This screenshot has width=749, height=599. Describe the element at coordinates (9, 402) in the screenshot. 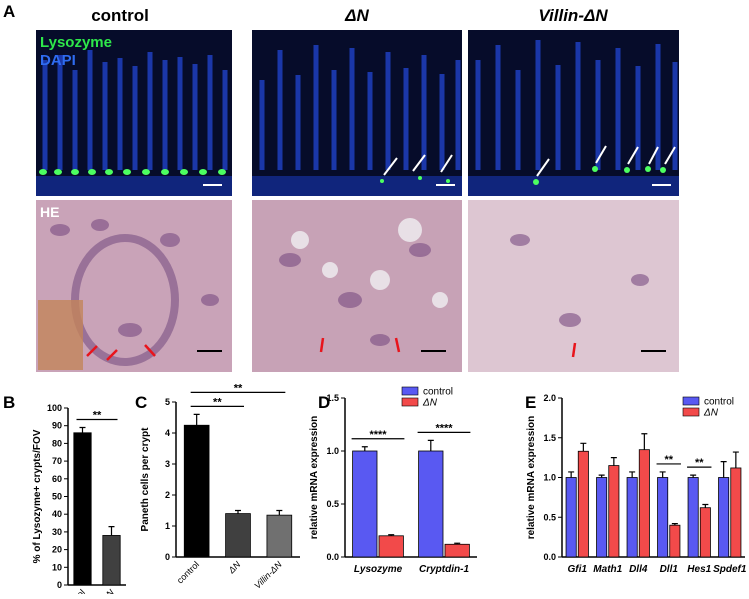

I see `panel-label: B` at that location.